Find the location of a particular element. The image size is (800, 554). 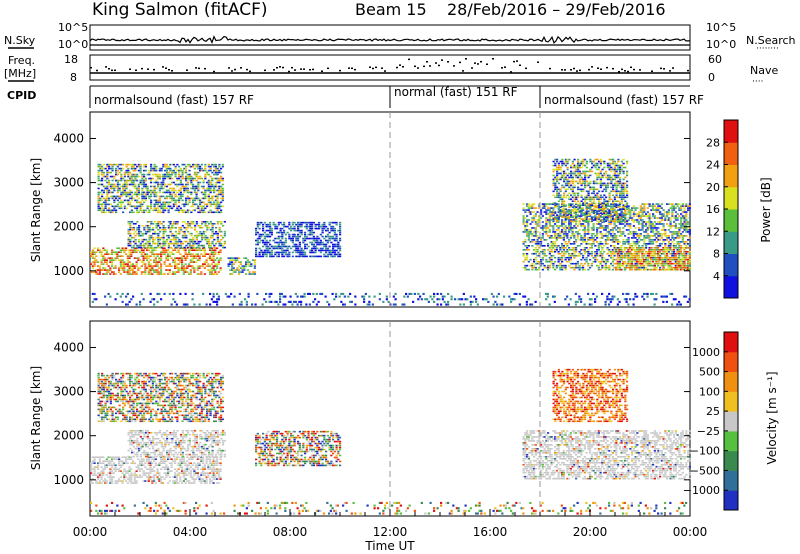

nsearch-legend-dots: ········ is located at coordinates (767, 49).